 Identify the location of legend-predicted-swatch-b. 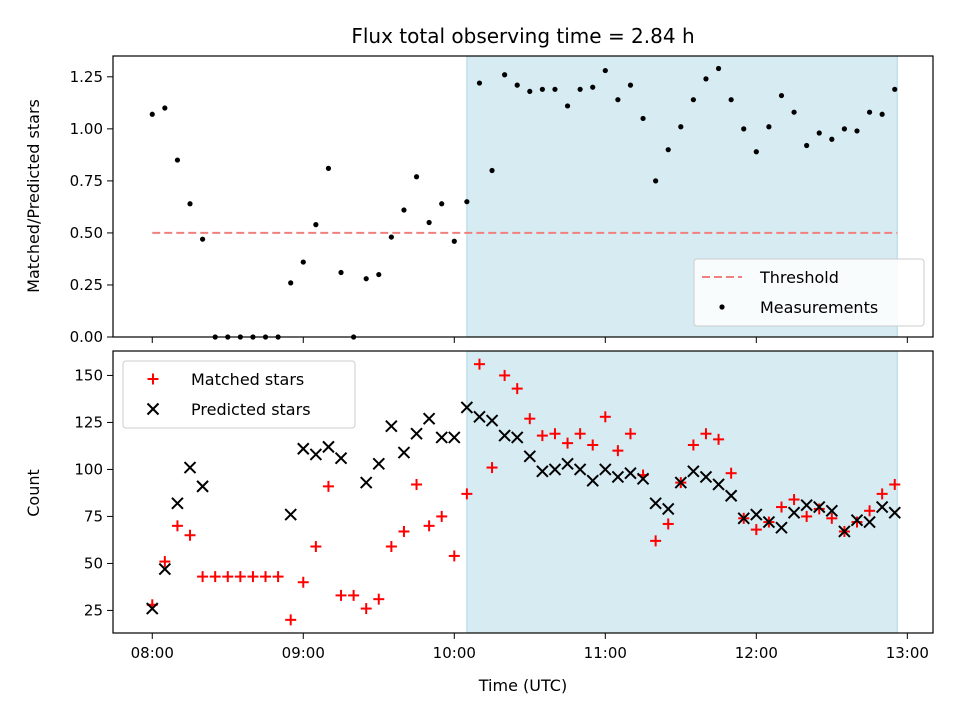
(153, 409).